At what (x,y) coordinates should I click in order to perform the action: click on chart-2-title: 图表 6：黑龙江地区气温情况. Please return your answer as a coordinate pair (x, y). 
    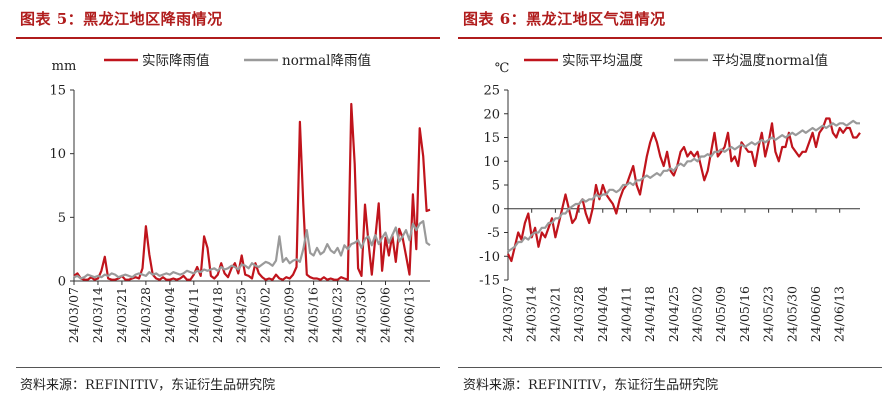
    Looking at the image, I should click on (564, 19).